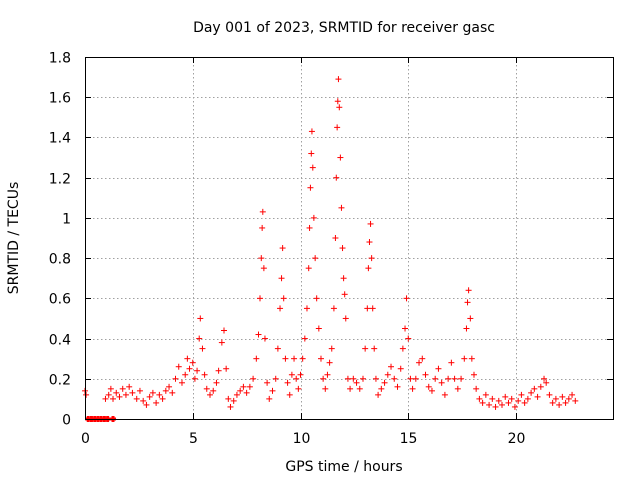 Image resolution: width=640 pixels, height=480 pixels. I want to click on x-tick-label: 15, so click(409, 439).